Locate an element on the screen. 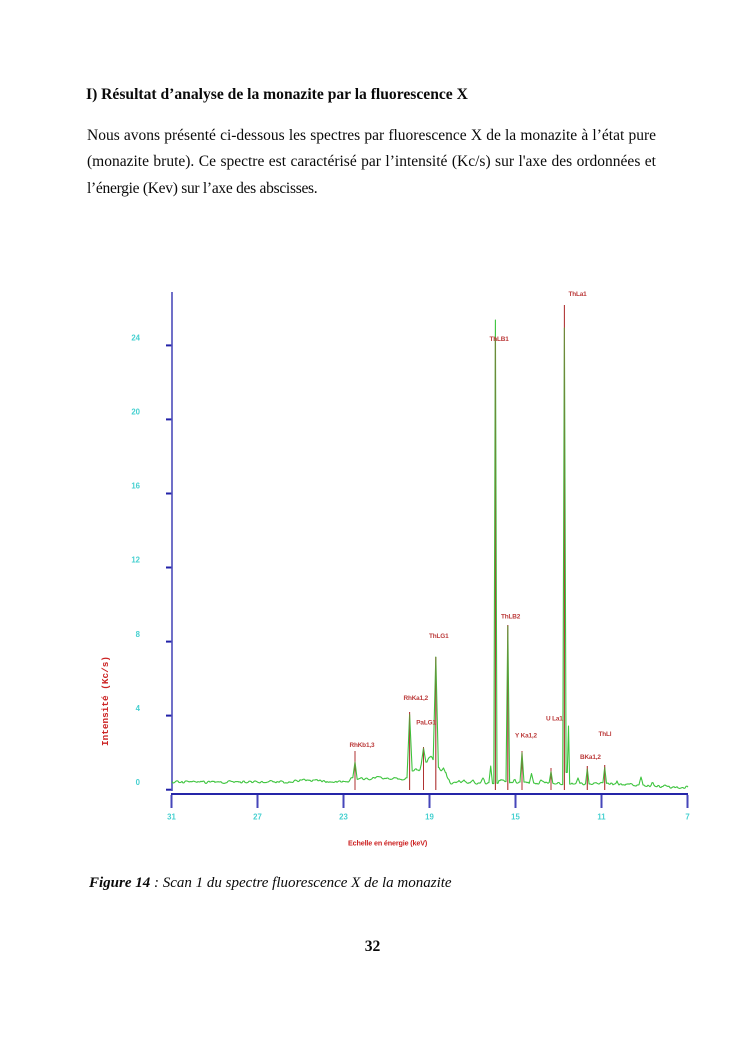 Image resolution: width=745 pixels, height=1053 pixels. svg-text: 20 is located at coordinates (135, 412).